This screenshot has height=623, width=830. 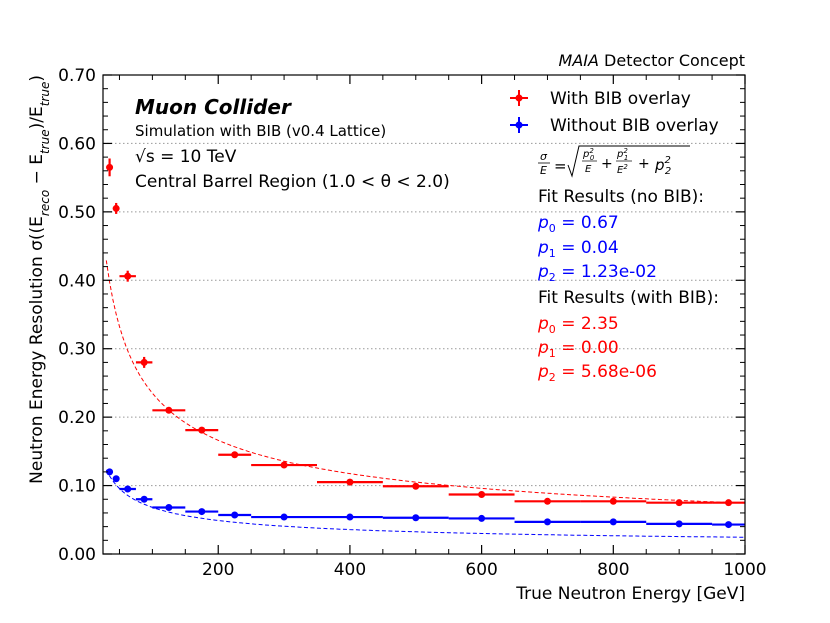 What do you see at coordinates (425, 503) in the screenshot?
I see `fit-no-bib-curve` at bounding box center [425, 503].